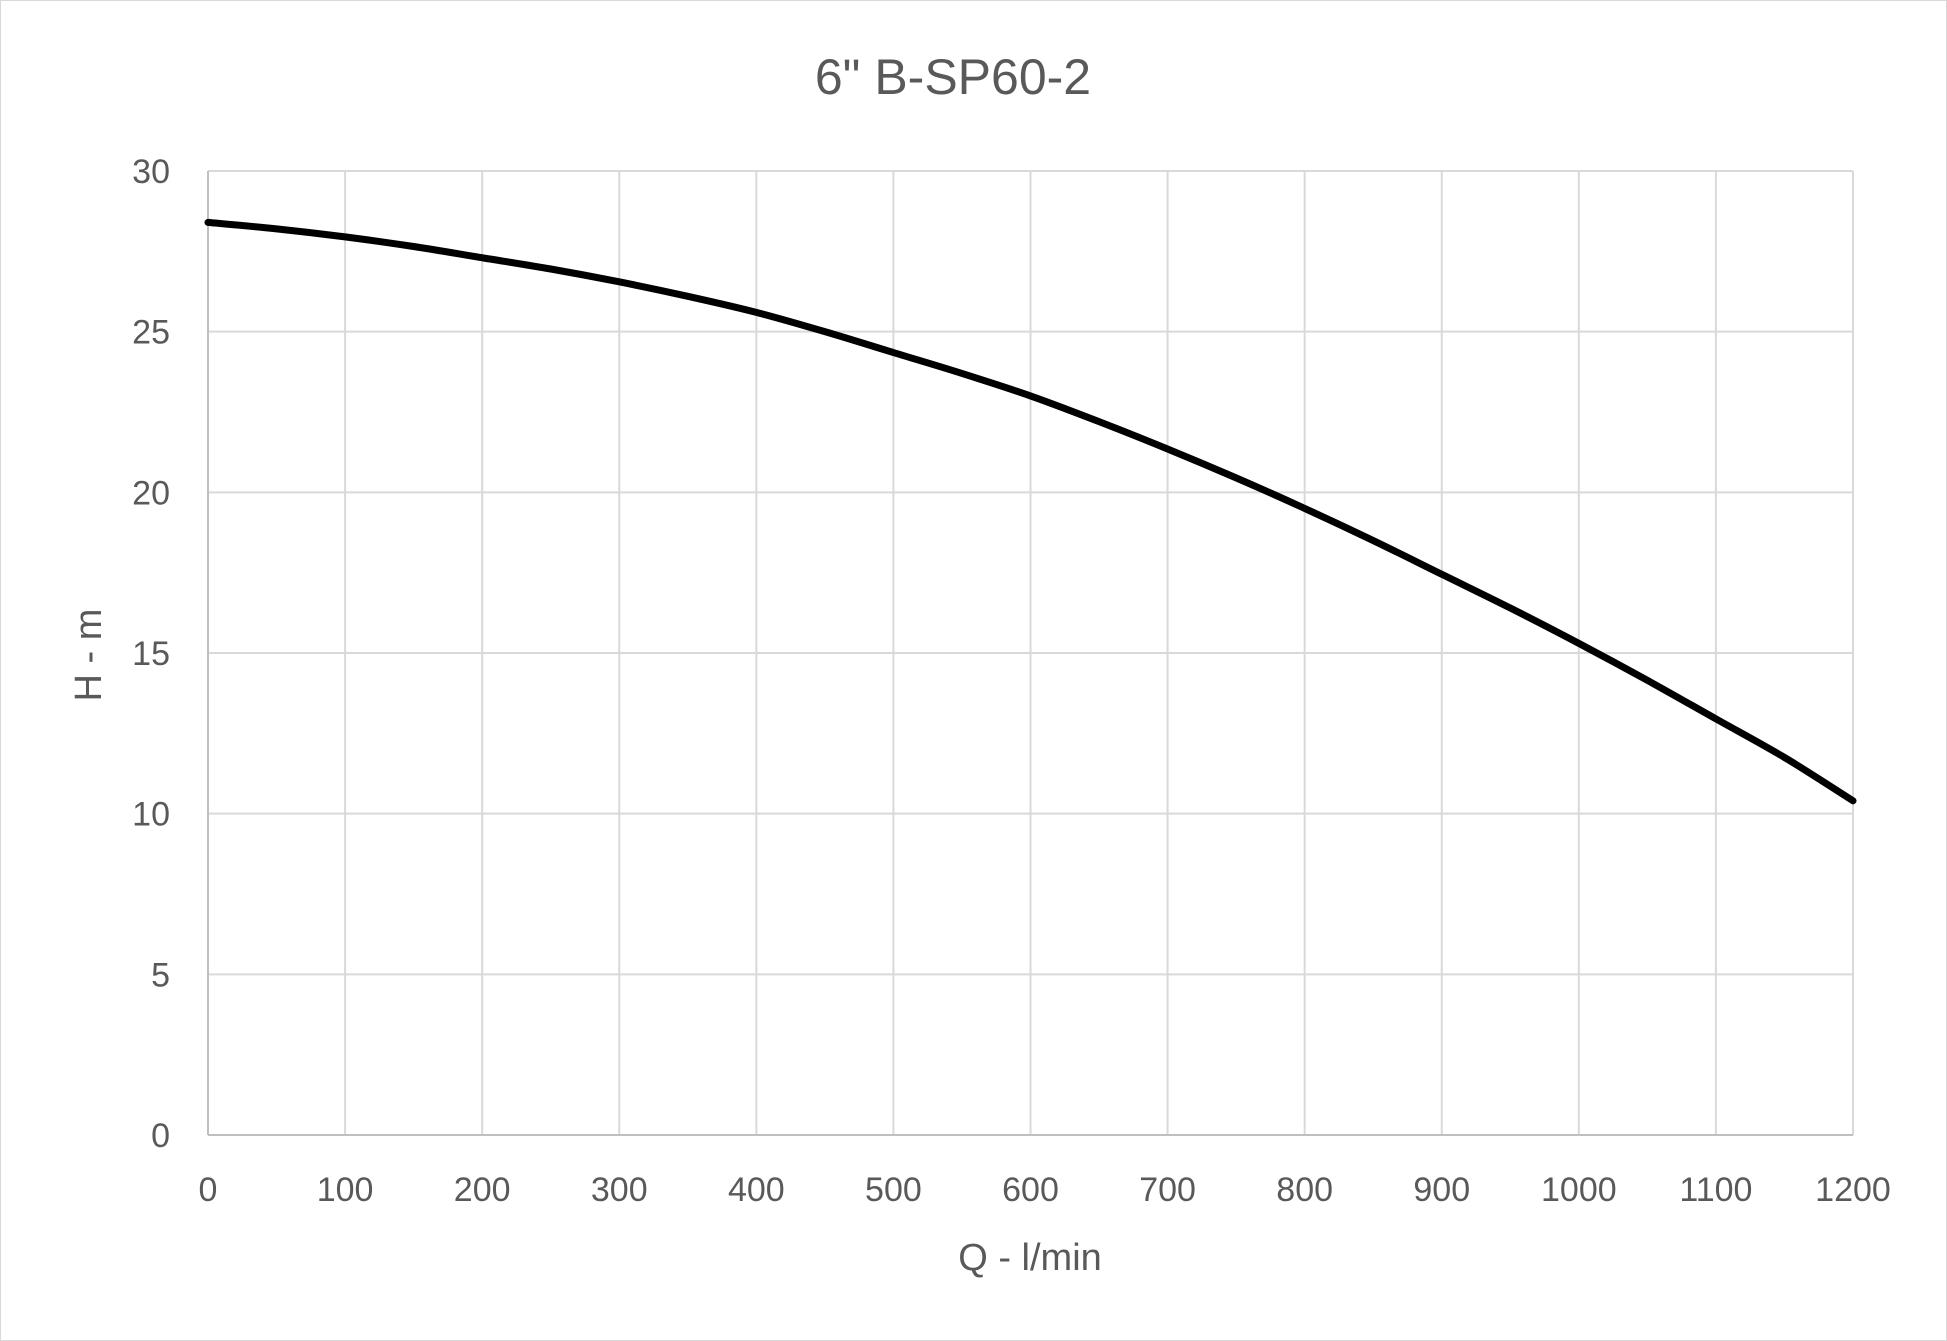  What do you see at coordinates (1441, 1190) in the screenshot?
I see `x-tick-label: 900` at bounding box center [1441, 1190].